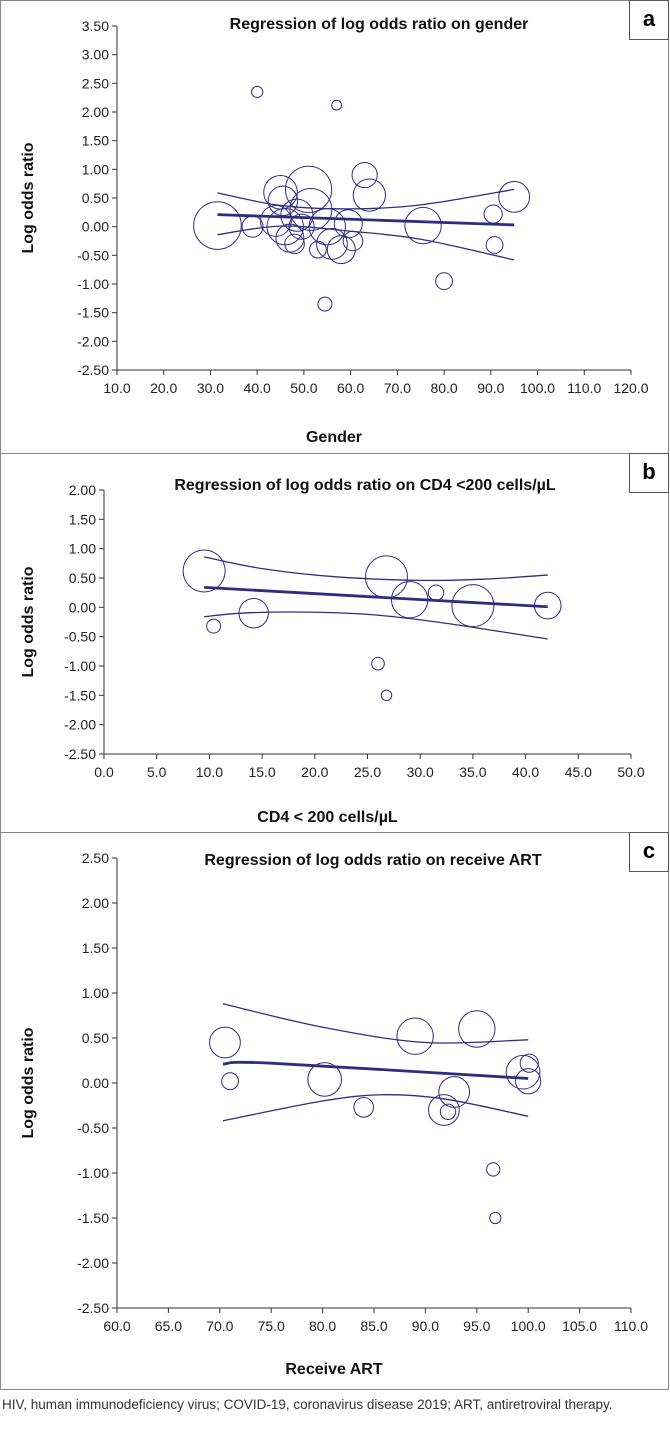 The height and width of the screenshot is (1436, 670). I want to click on y-tick-label: -0.50, so click(93, 1128).